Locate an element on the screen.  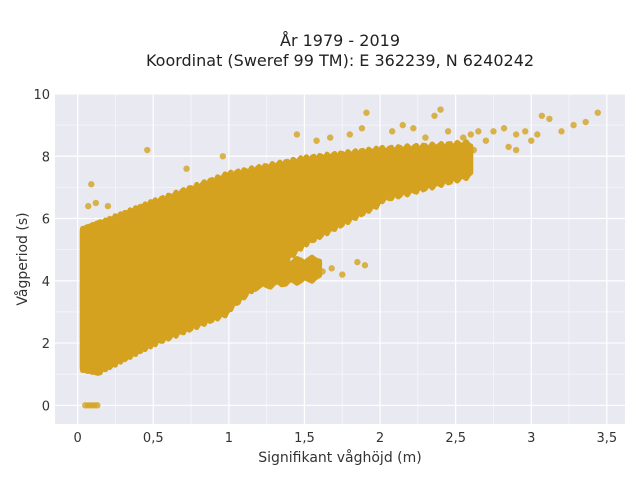
y-tick-label: 0 is located at coordinates (46, 406).